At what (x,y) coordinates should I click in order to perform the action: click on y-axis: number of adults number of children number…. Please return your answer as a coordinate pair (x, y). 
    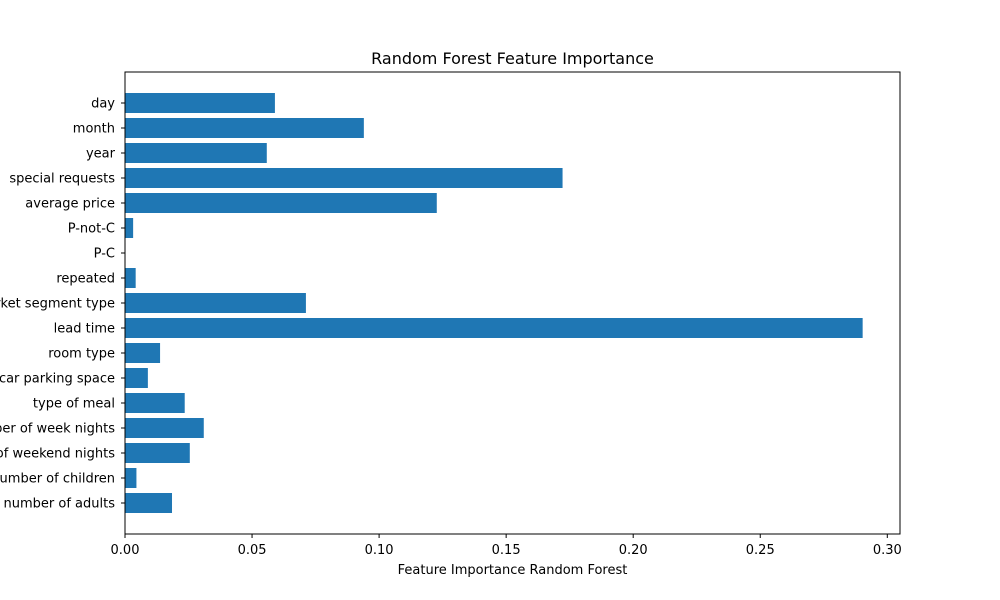
    Looking at the image, I should click on (62, 304).